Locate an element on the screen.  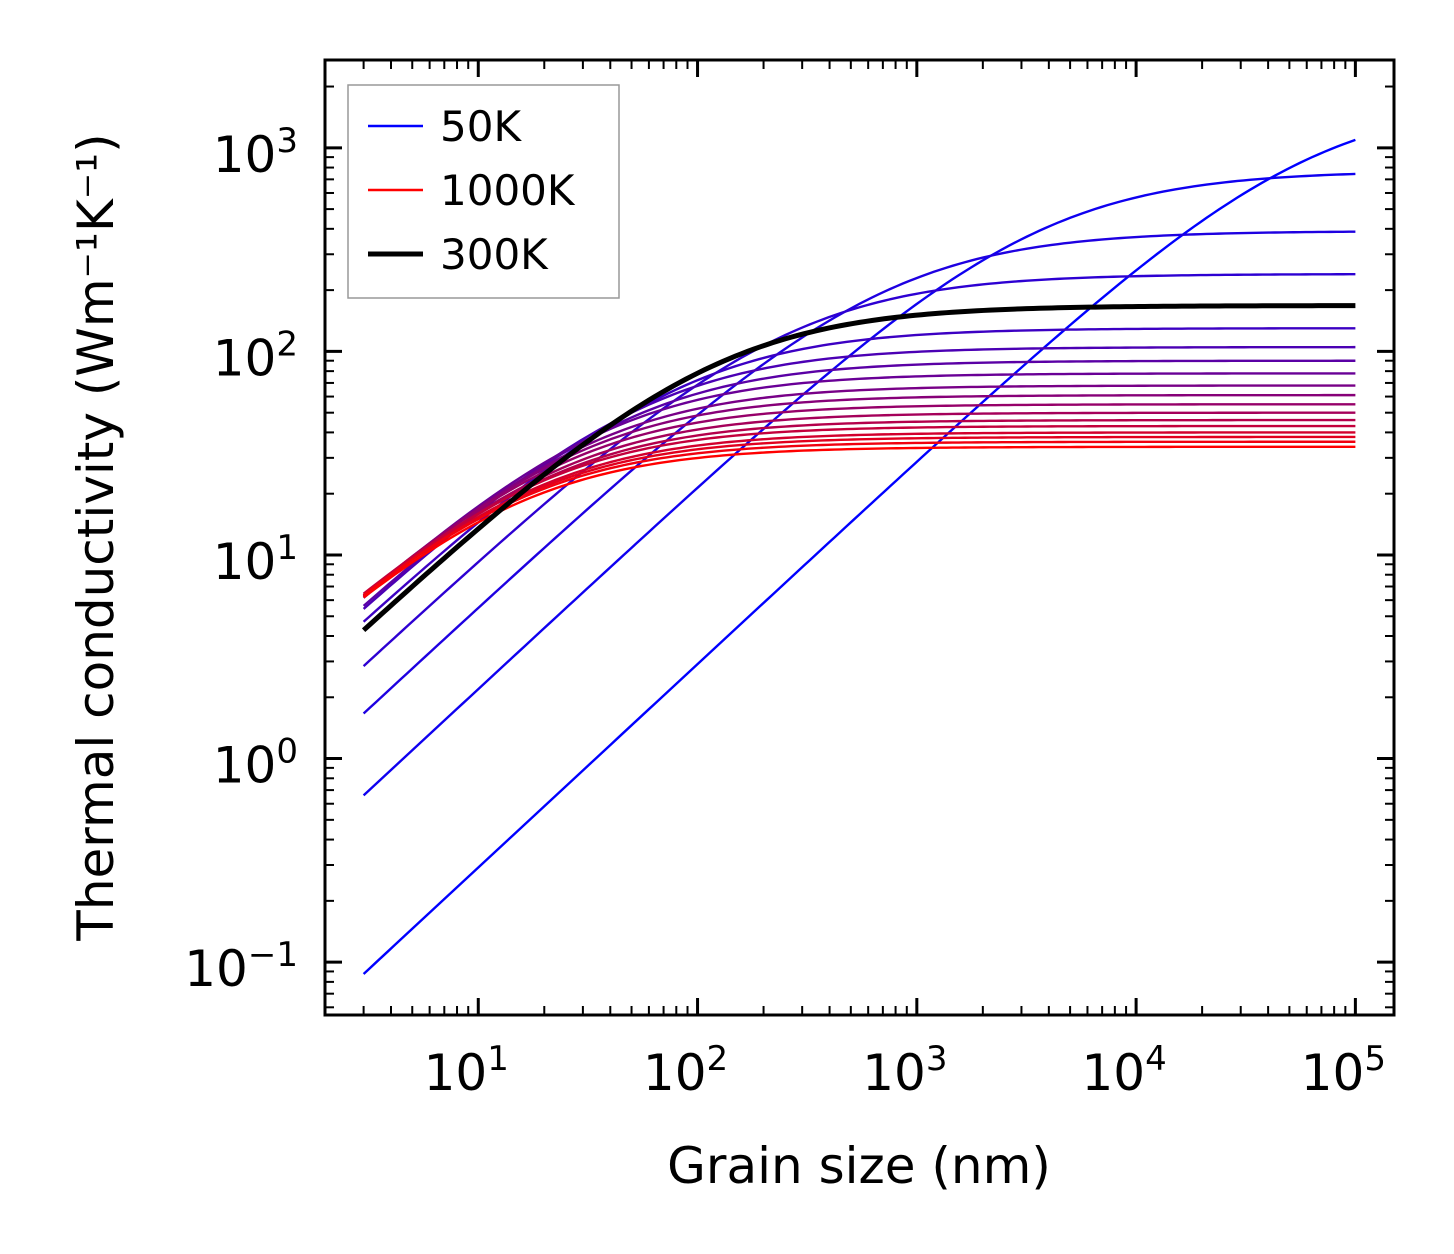
y-tick-labels: 10⁻¹ 10⁰ 10¹ 10² 10³ is located at coordinates (241, 559).